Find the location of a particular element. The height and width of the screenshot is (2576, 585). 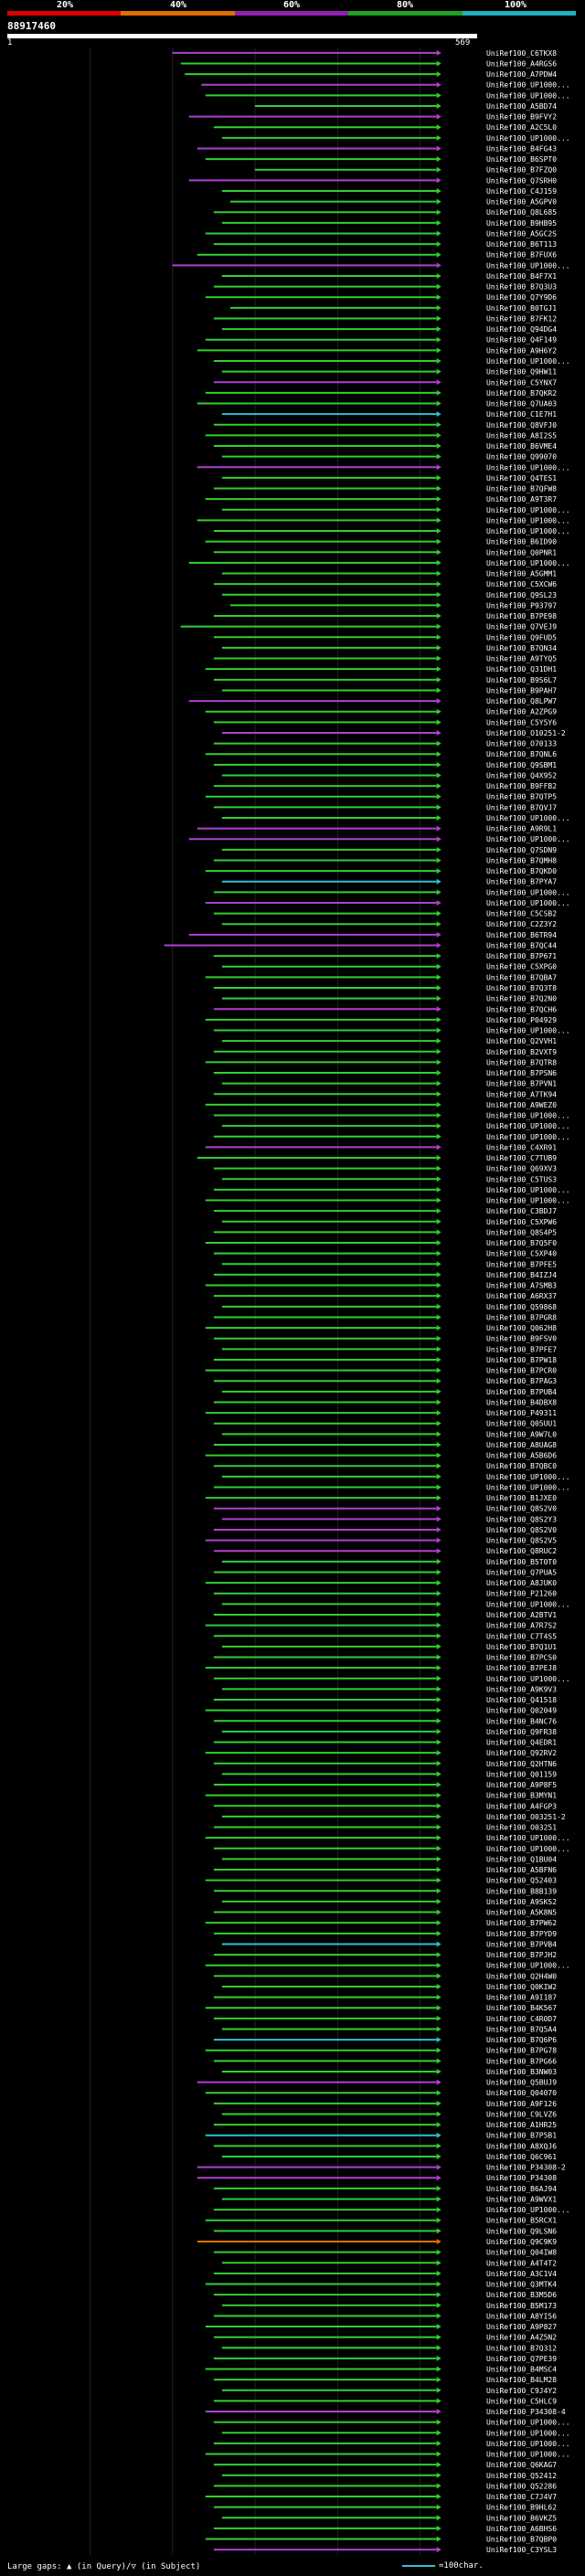

hit-row: UniRef100_B9FVY2 is located at coordinates (373, 117).